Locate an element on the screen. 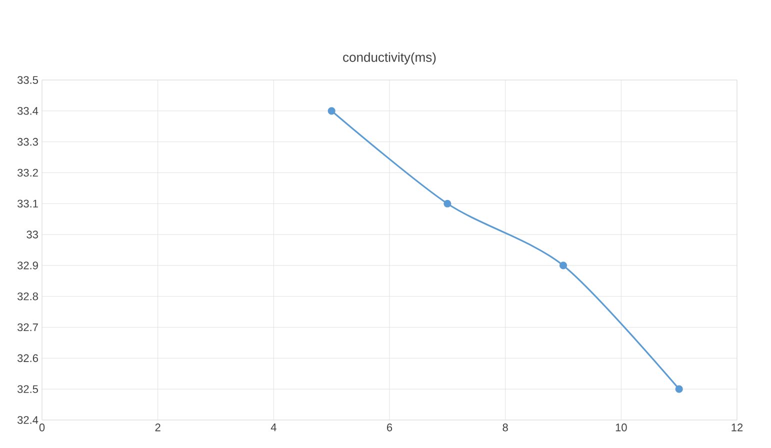 Image resolution: width=771 pixels, height=448 pixels. y-tick-label: 33.5 is located at coordinates (27, 80).